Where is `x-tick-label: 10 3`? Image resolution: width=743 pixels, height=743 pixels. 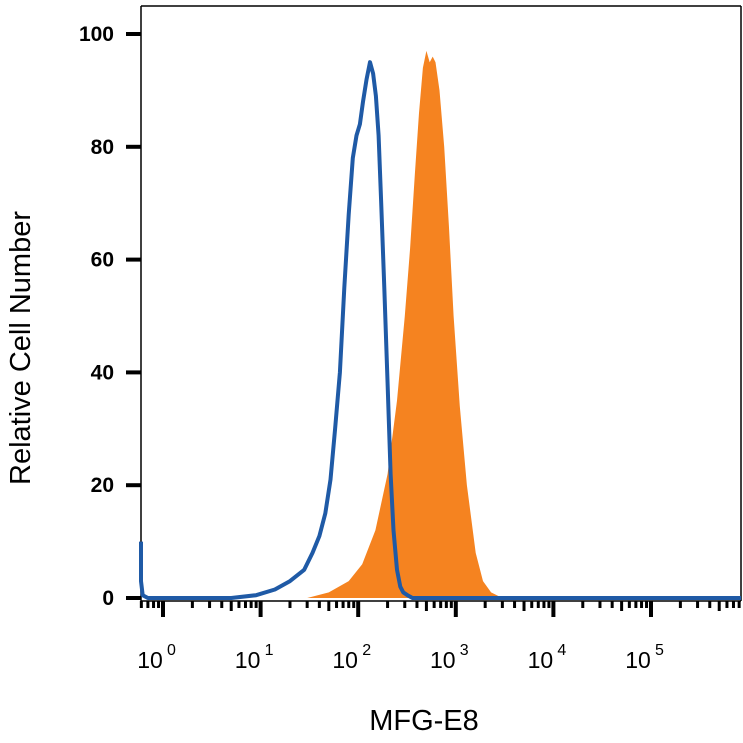 x-tick-label: 10 3 is located at coordinates (449, 657).